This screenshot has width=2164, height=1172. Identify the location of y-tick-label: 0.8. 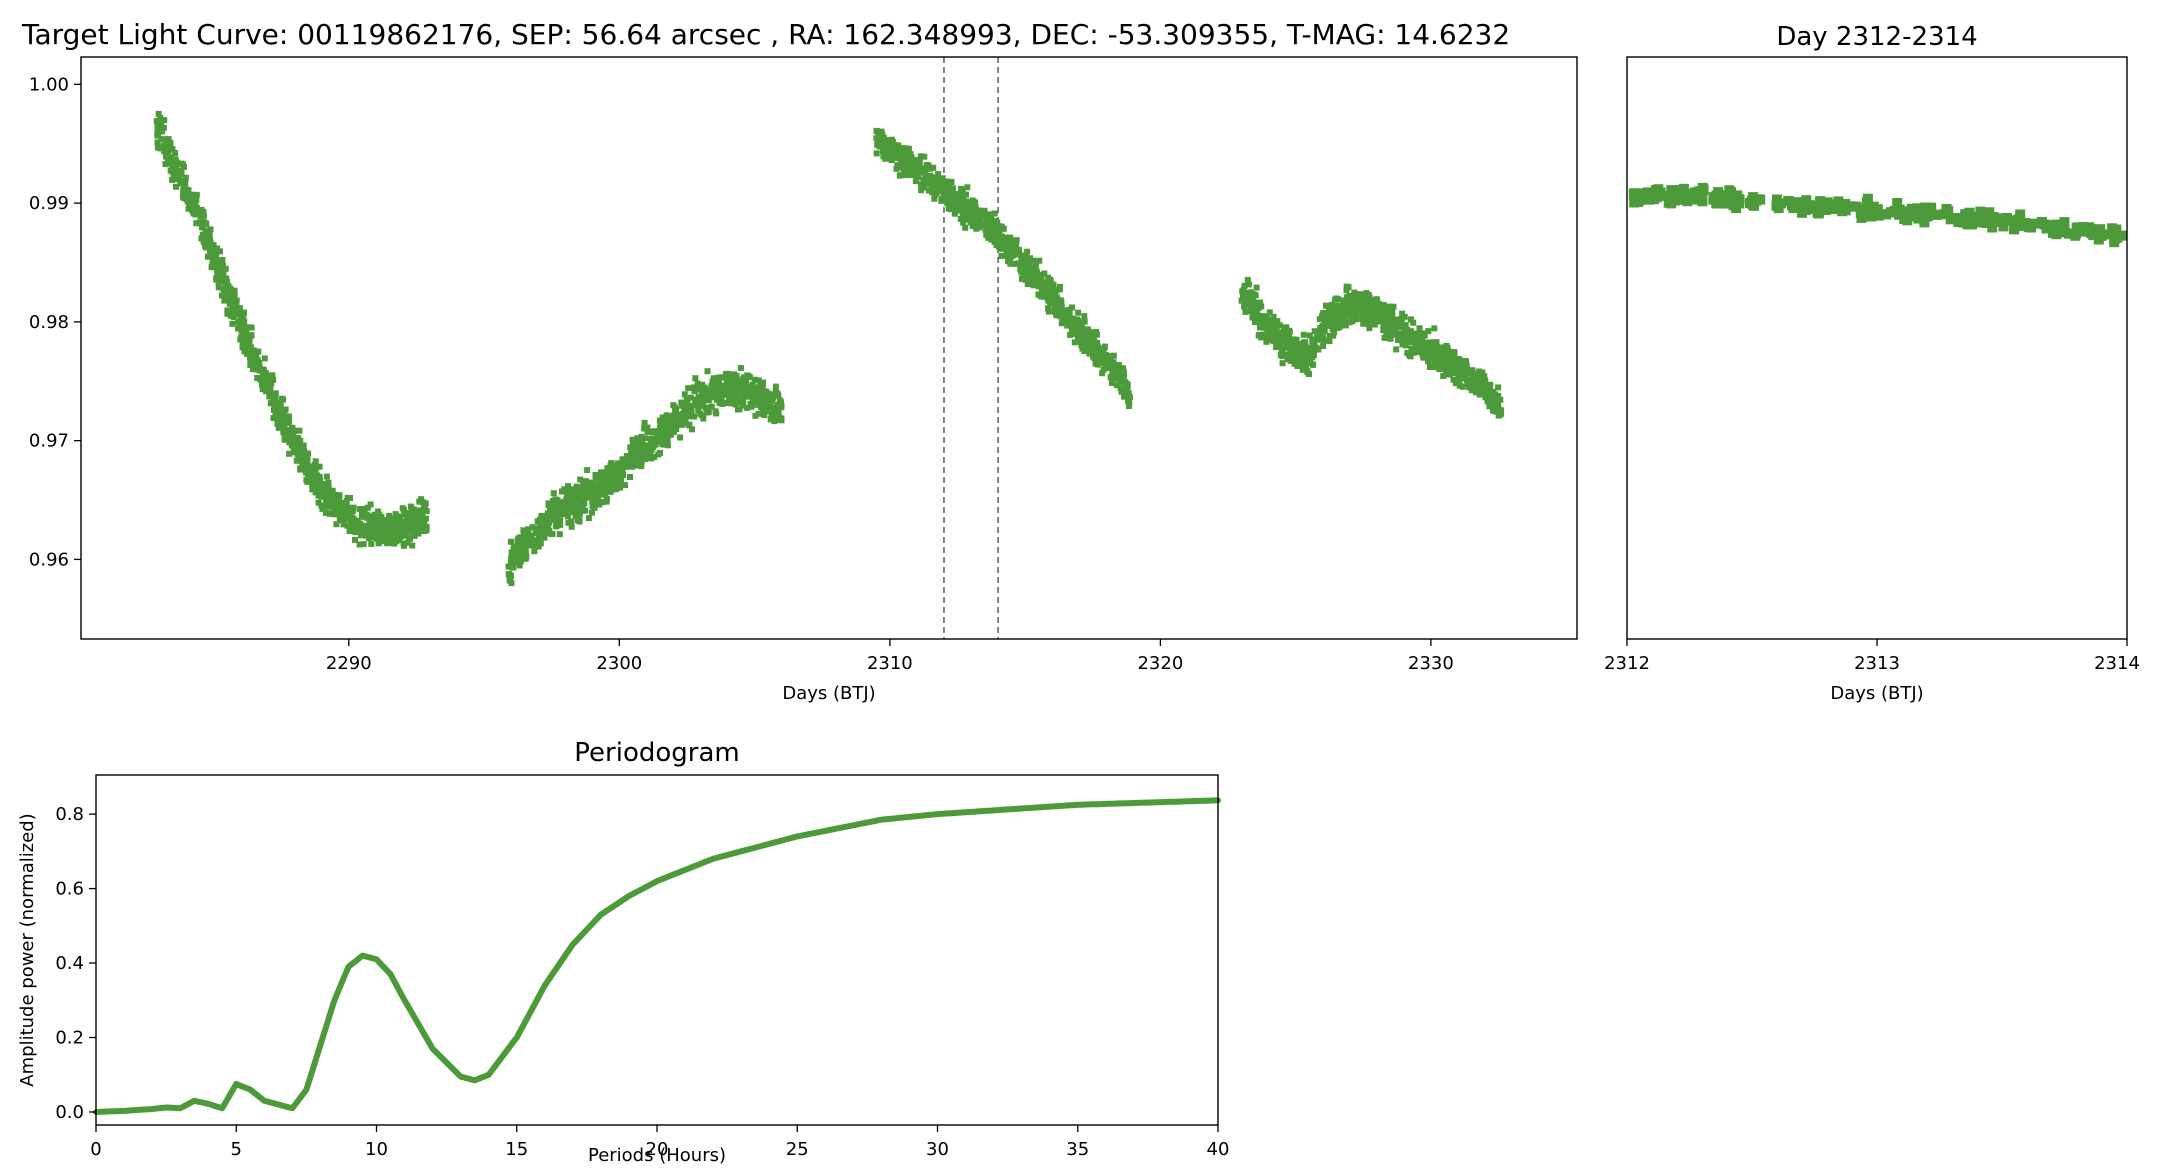
(69, 814).